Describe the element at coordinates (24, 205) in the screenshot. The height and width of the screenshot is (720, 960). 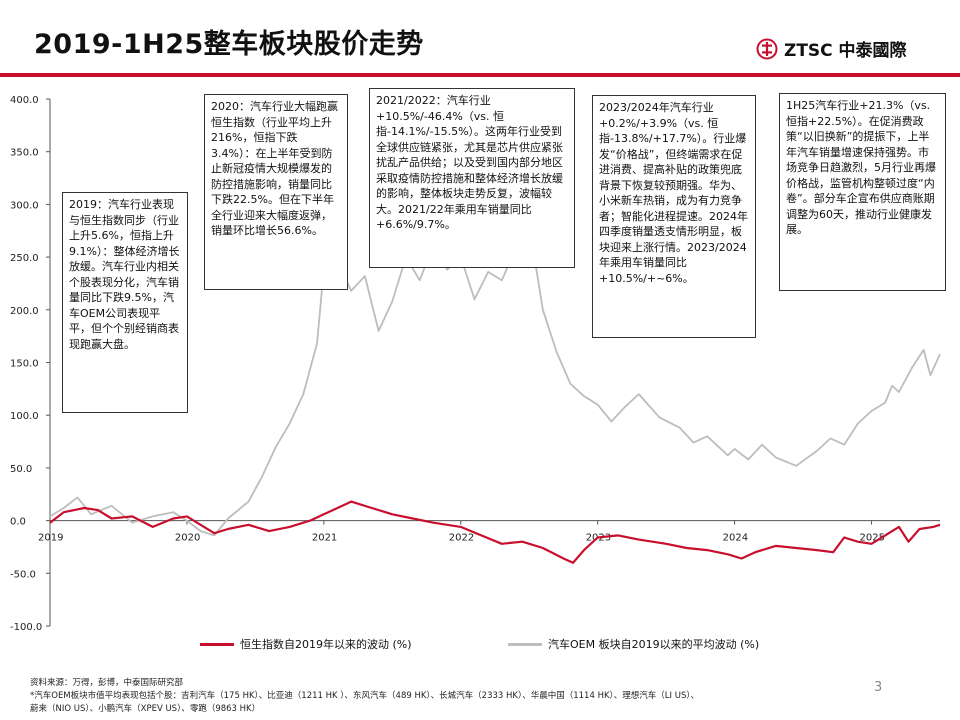
I see `y-tick-label: 300.0` at that location.